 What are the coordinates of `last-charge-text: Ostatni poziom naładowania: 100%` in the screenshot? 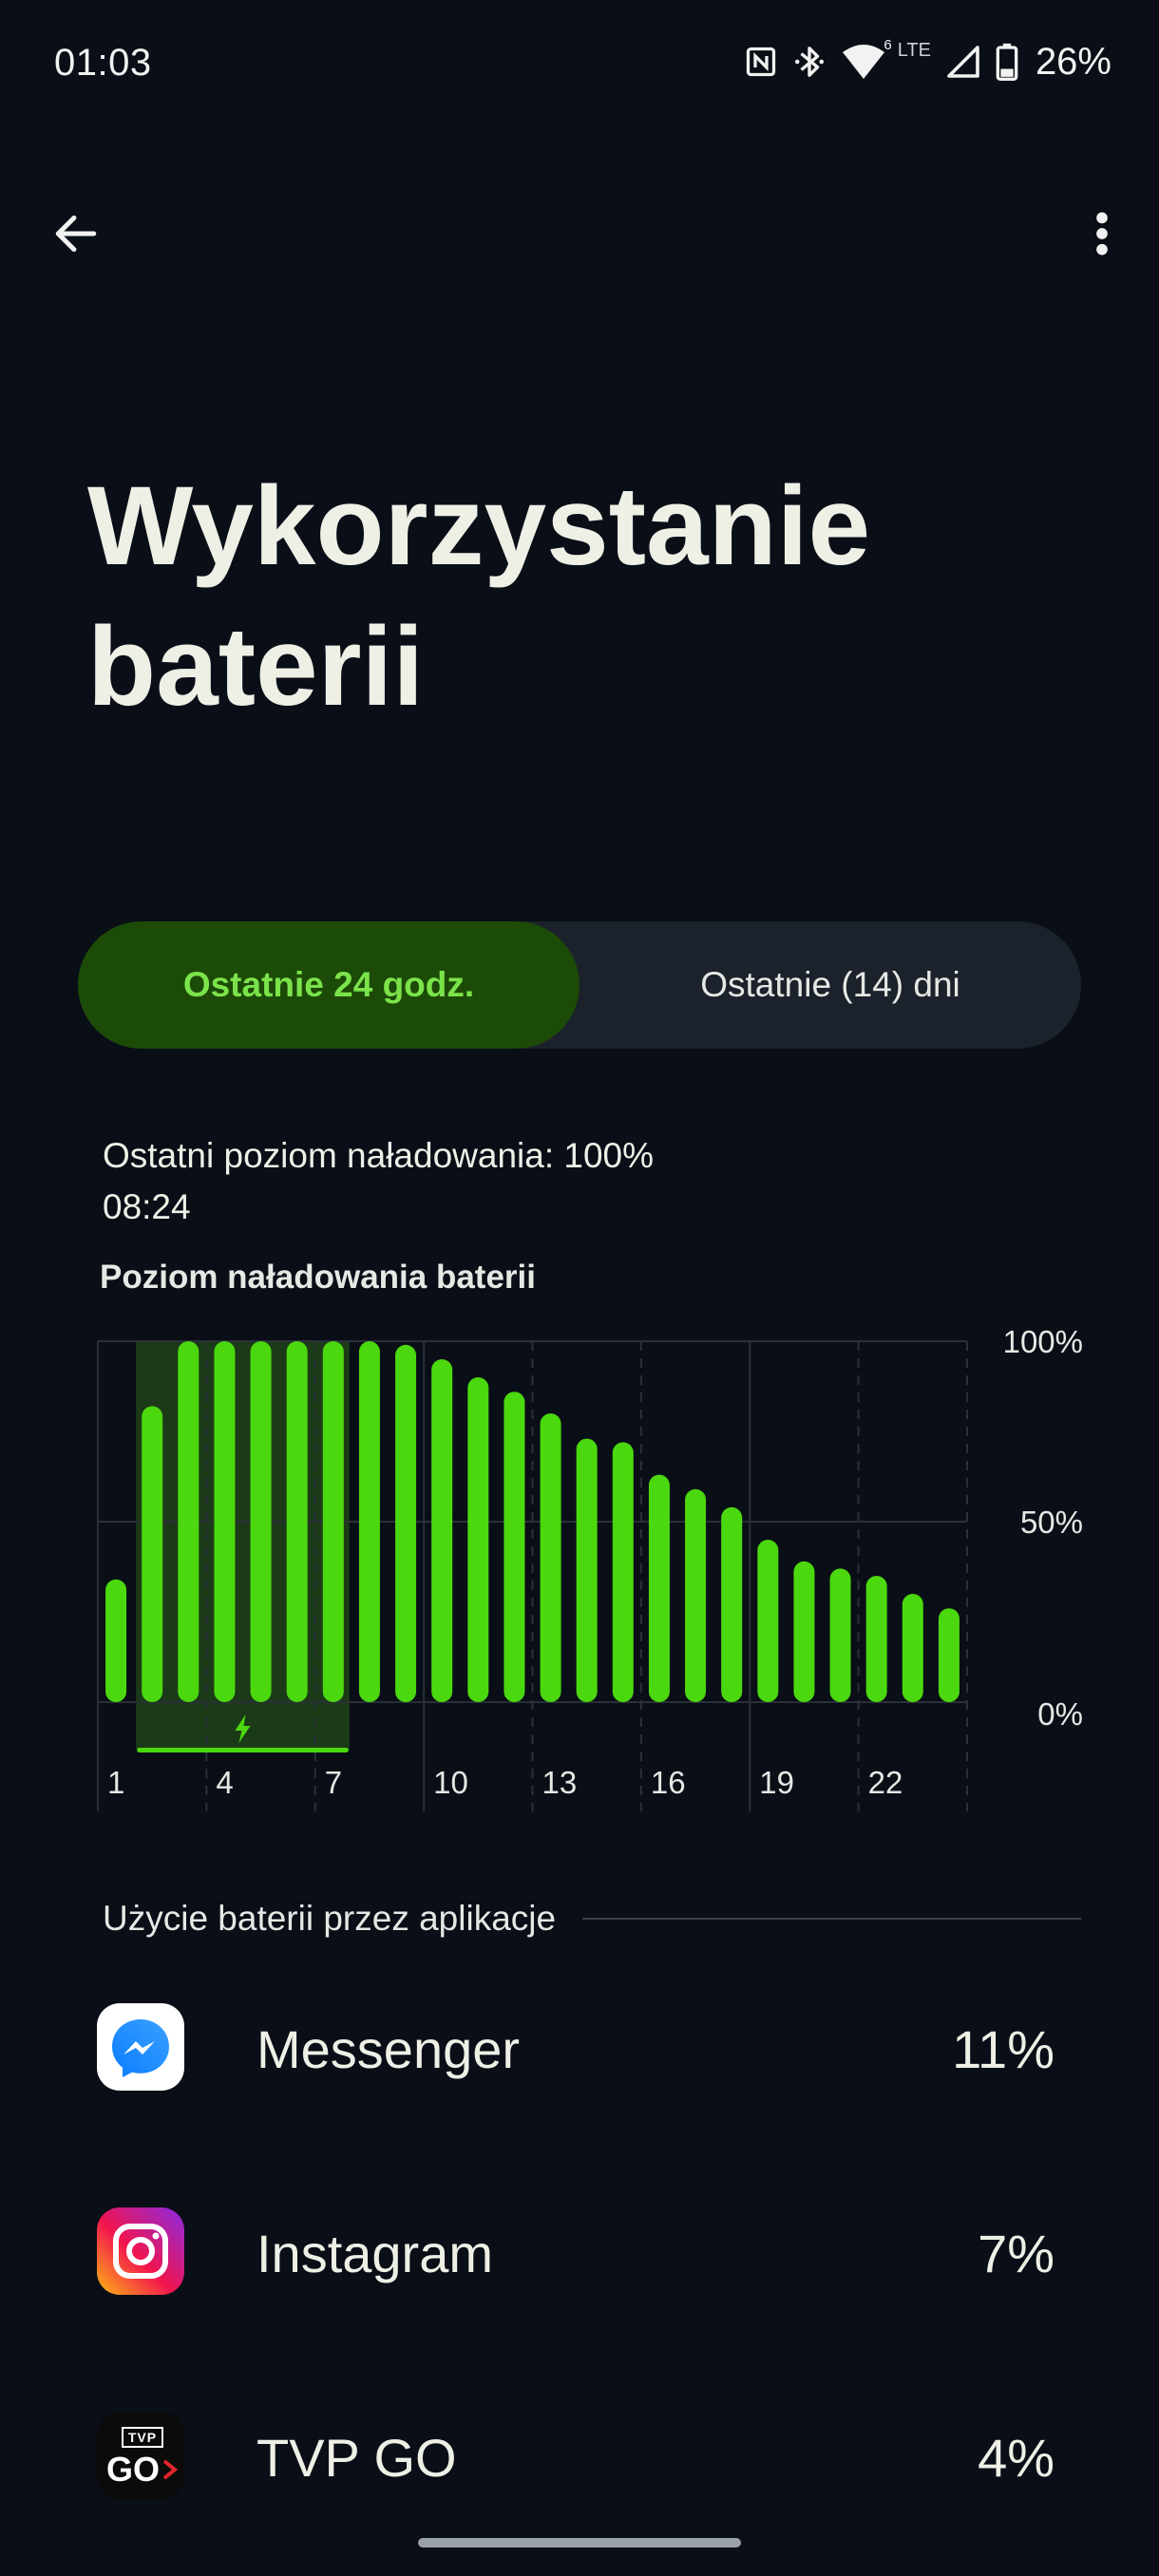 It's located at (379, 1155).